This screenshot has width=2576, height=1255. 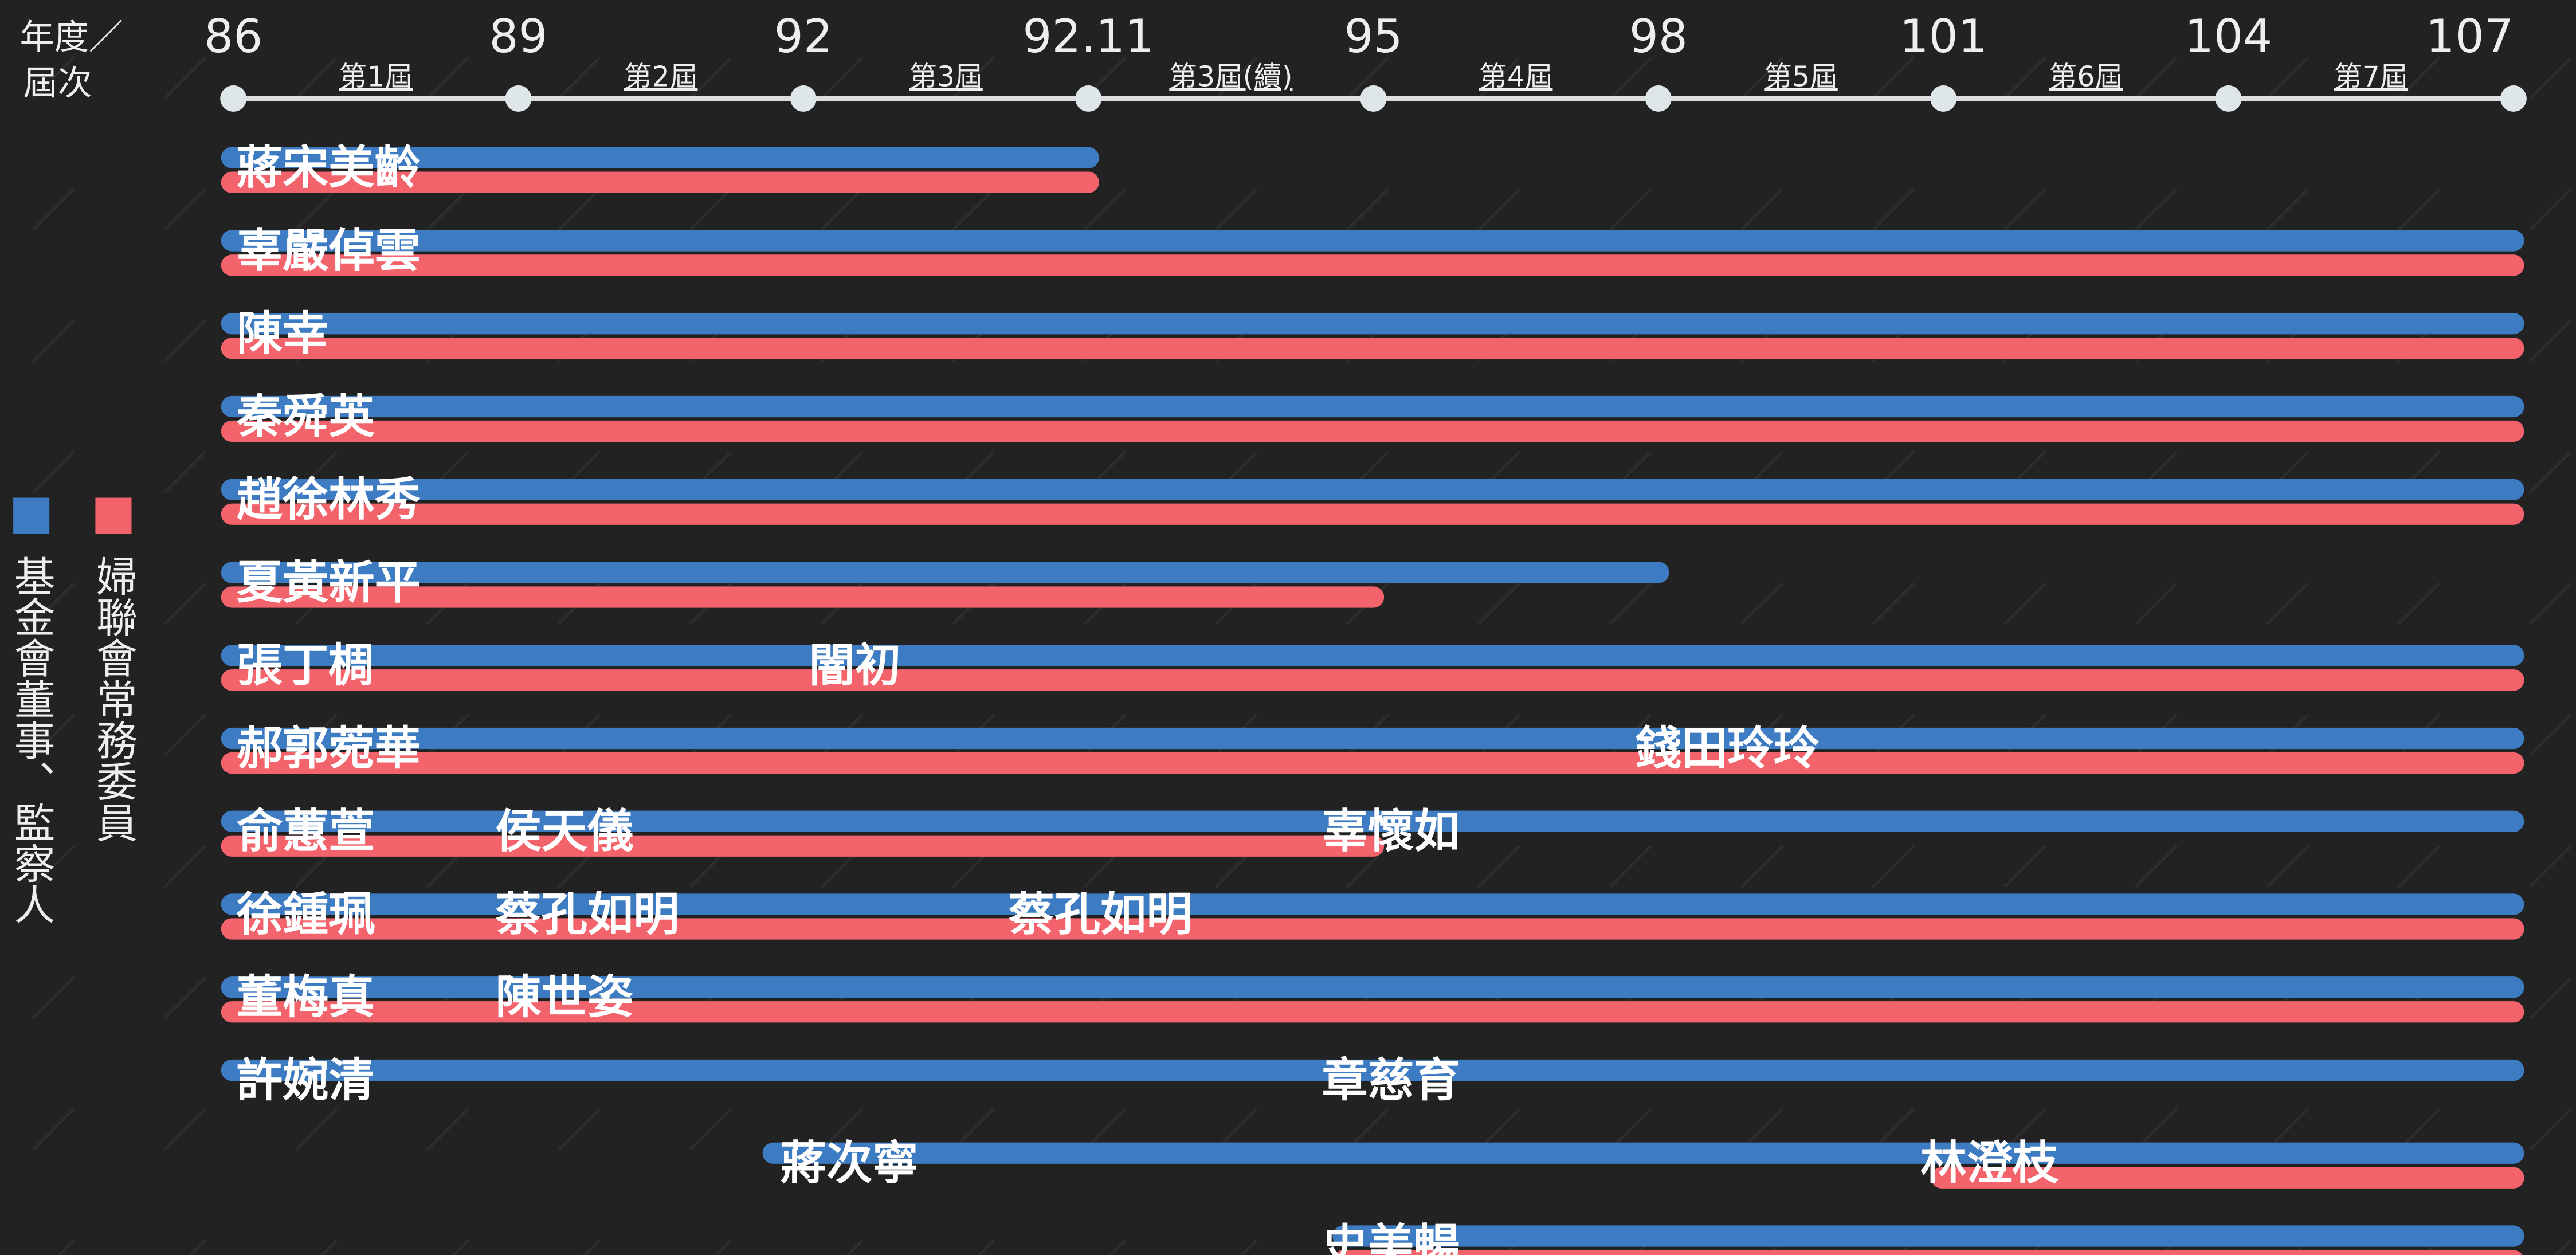 What do you see at coordinates (305, 914) in the screenshot?
I see `person-name: 徐鍾珮` at bounding box center [305, 914].